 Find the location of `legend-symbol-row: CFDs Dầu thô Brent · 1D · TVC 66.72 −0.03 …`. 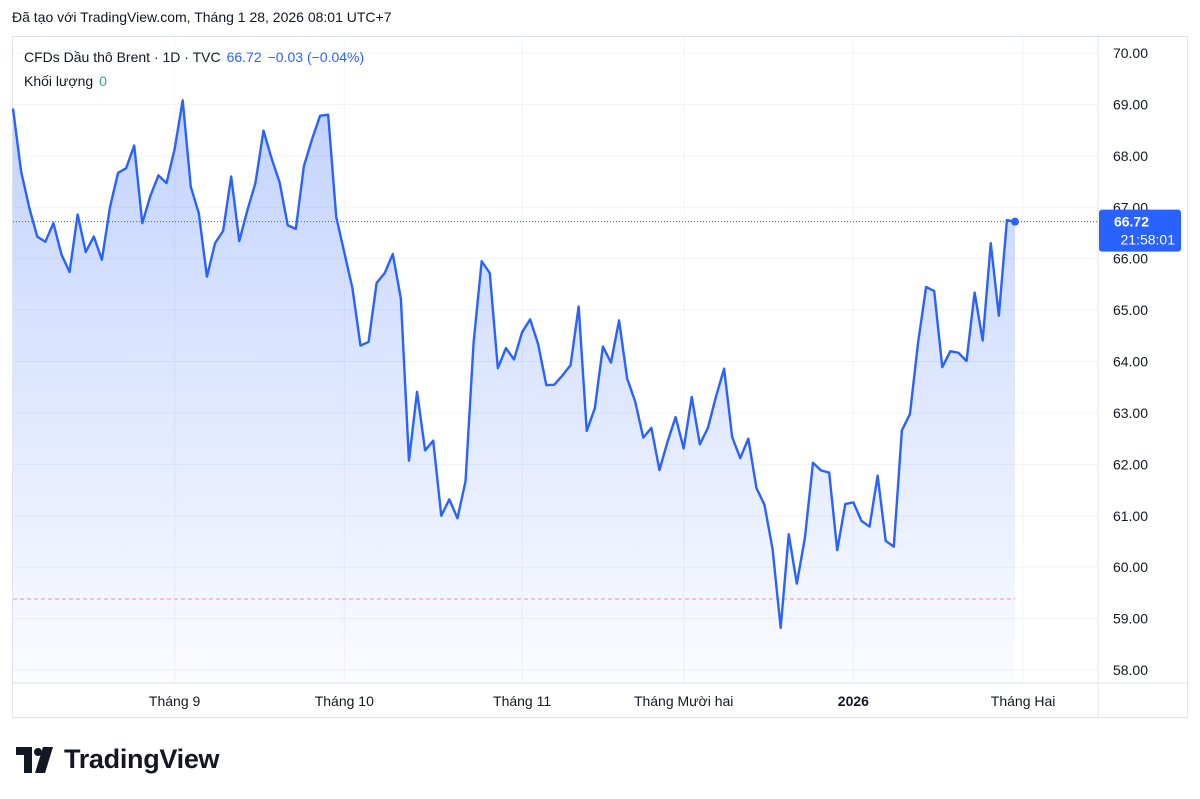

legend-symbol-row: CFDs Dầu thô Brent · 1D · TVC 66.72 −0.03 … is located at coordinates (194, 60).